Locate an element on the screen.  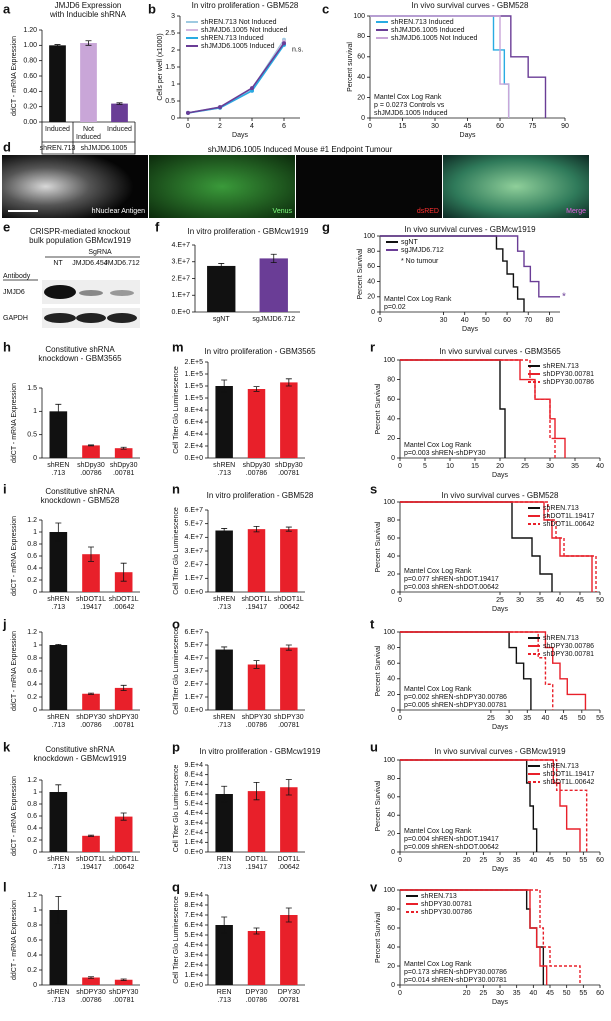
chart-title: In vivo survival curves - GBMcw1919 is located at coordinates (470, 229).